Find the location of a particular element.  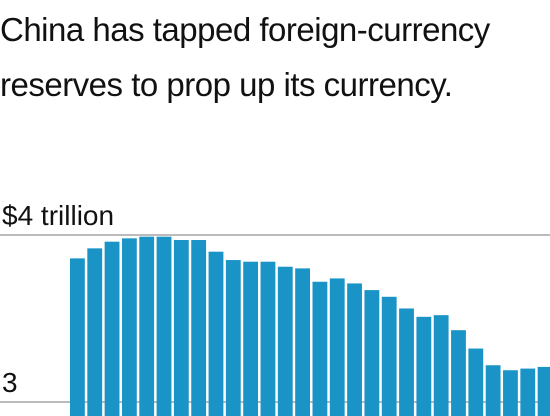

y-tick-label: 3 is located at coordinates (10, 382).